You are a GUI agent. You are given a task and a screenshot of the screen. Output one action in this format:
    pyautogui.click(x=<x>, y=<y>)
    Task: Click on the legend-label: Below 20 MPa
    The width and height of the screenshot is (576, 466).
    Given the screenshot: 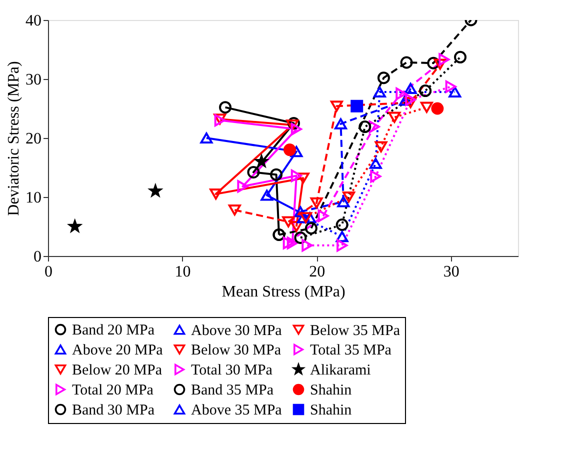 What is the action you would take?
    pyautogui.click(x=117, y=370)
    